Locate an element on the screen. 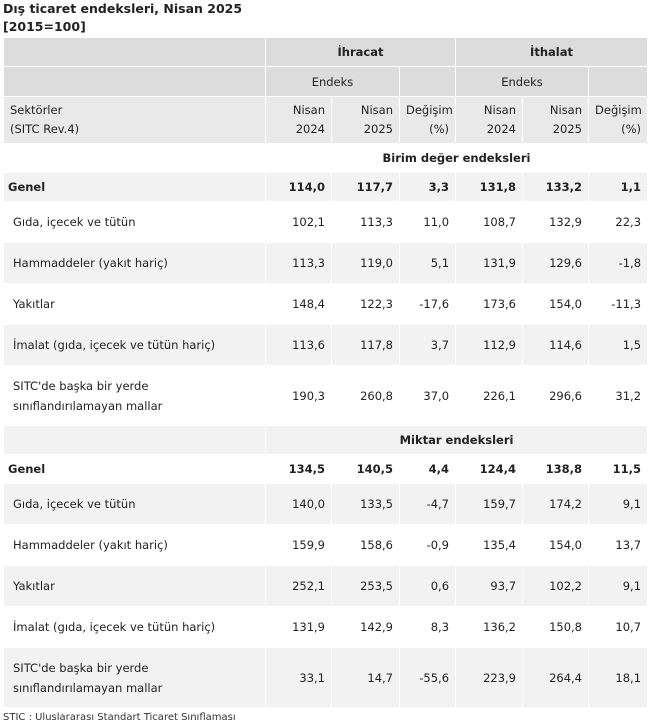 This screenshot has width=650, height=726. value-cell: 37,0 is located at coordinates (427, 395).